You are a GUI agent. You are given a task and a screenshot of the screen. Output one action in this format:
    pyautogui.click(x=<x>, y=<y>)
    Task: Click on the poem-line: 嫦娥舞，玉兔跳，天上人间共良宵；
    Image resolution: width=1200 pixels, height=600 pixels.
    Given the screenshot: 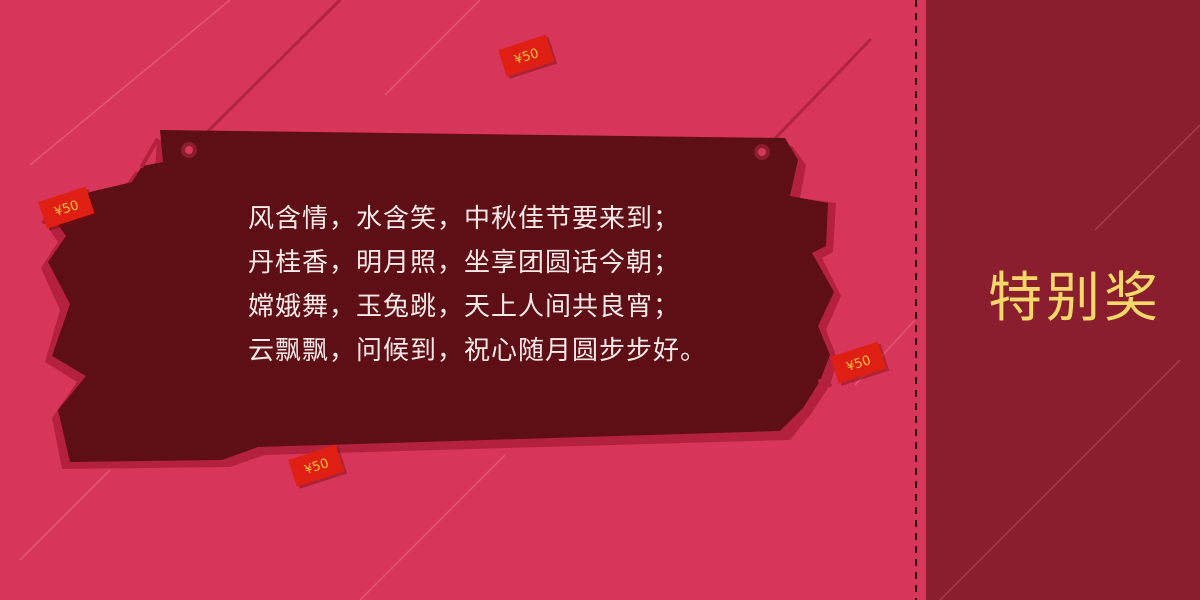 What is the action you would take?
    pyautogui.click(x=464, y=307)
    